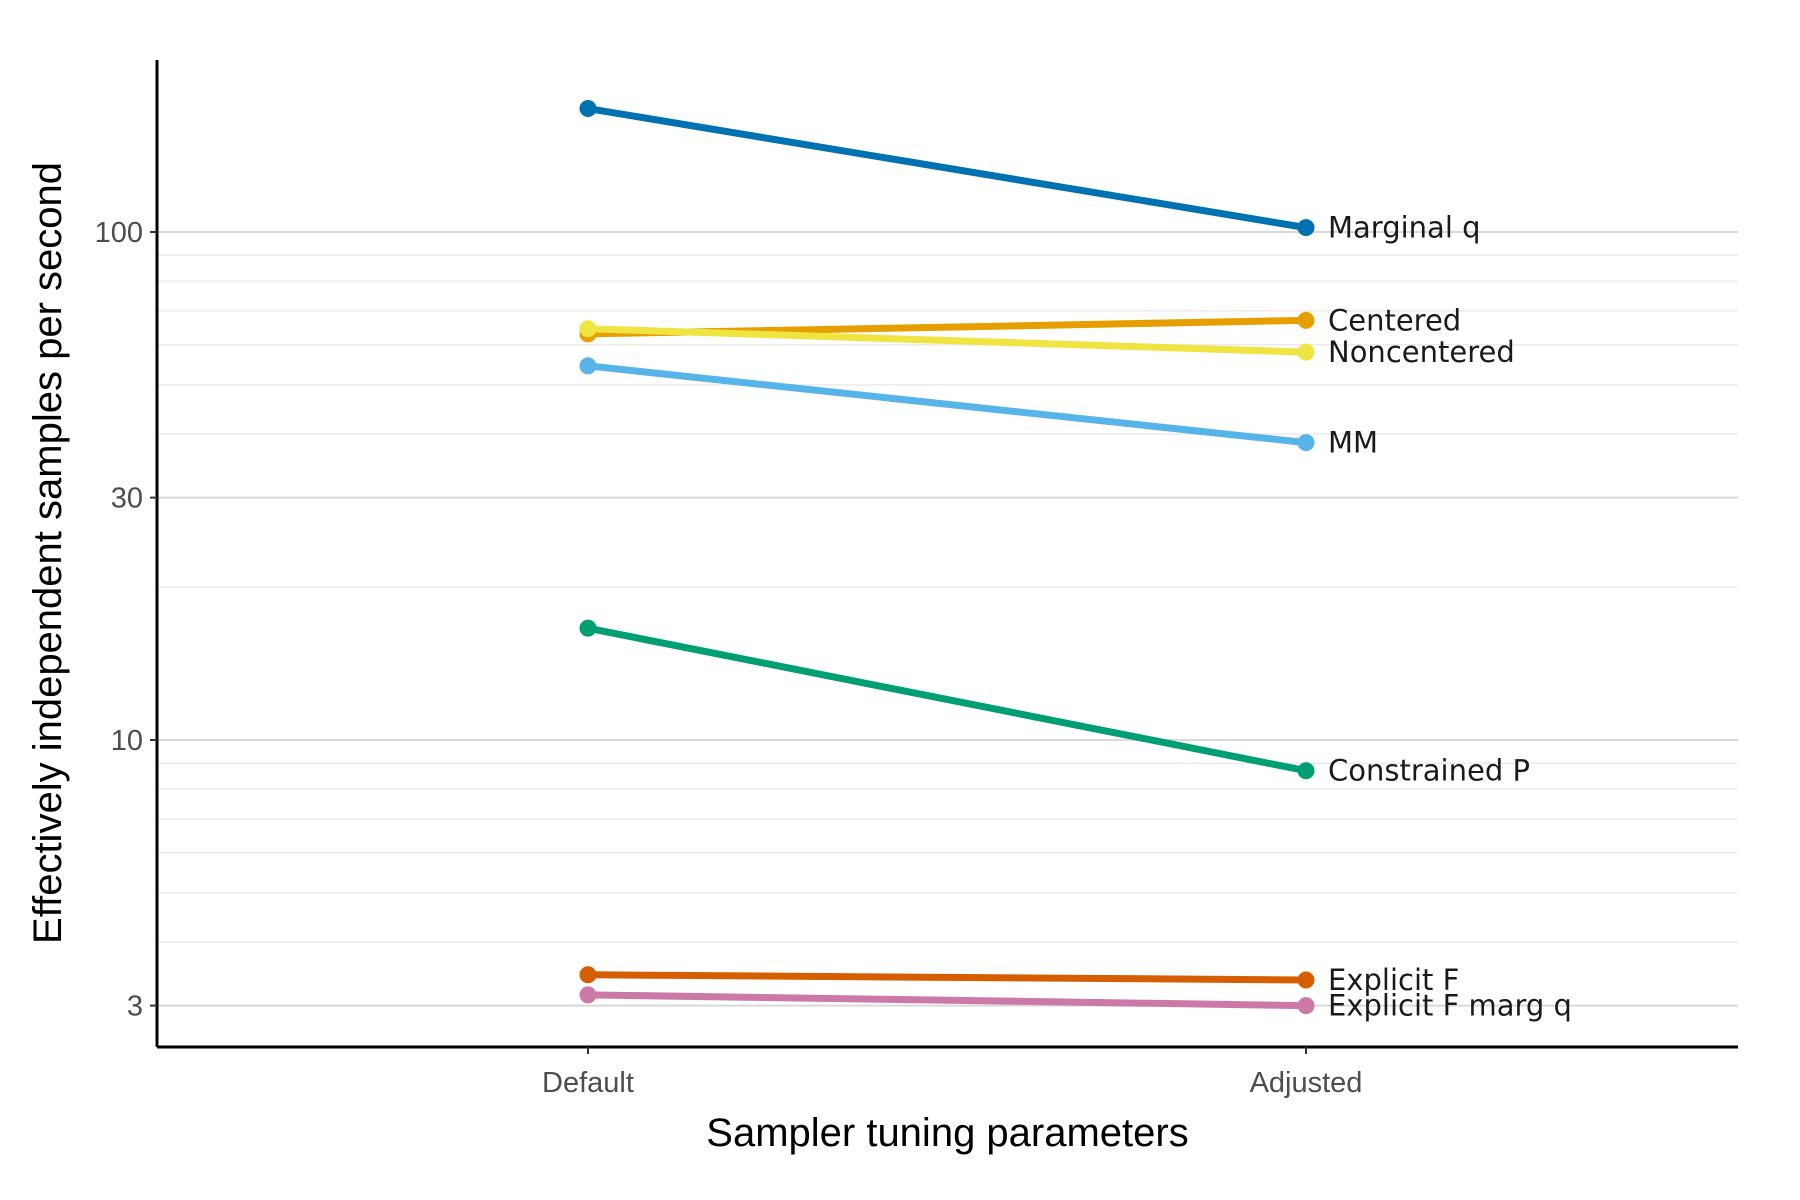  Describe the element at coordinates (588, 1083) in the screenshot. I see `x-tick-label: Default` at that location.